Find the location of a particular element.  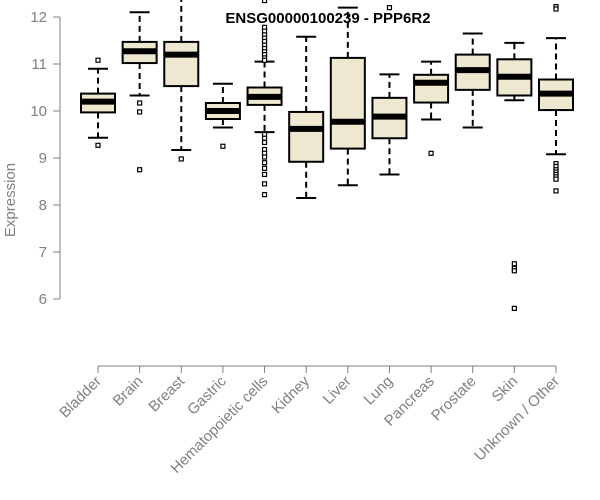

box-liver is located at coordinates (347, 96).